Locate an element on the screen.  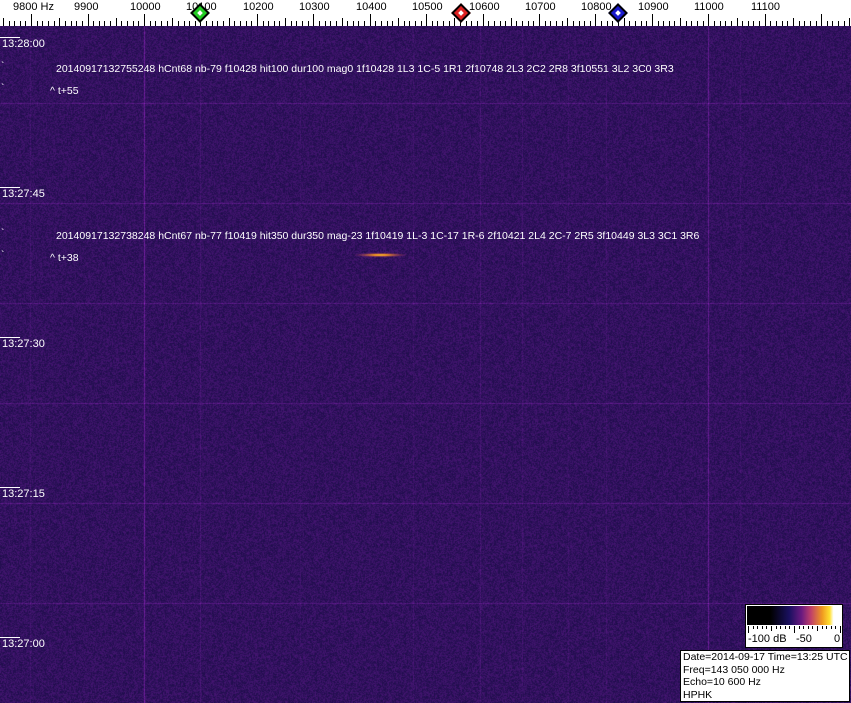
axis-tick-label: 10000 is located at coordinates (145, 7).